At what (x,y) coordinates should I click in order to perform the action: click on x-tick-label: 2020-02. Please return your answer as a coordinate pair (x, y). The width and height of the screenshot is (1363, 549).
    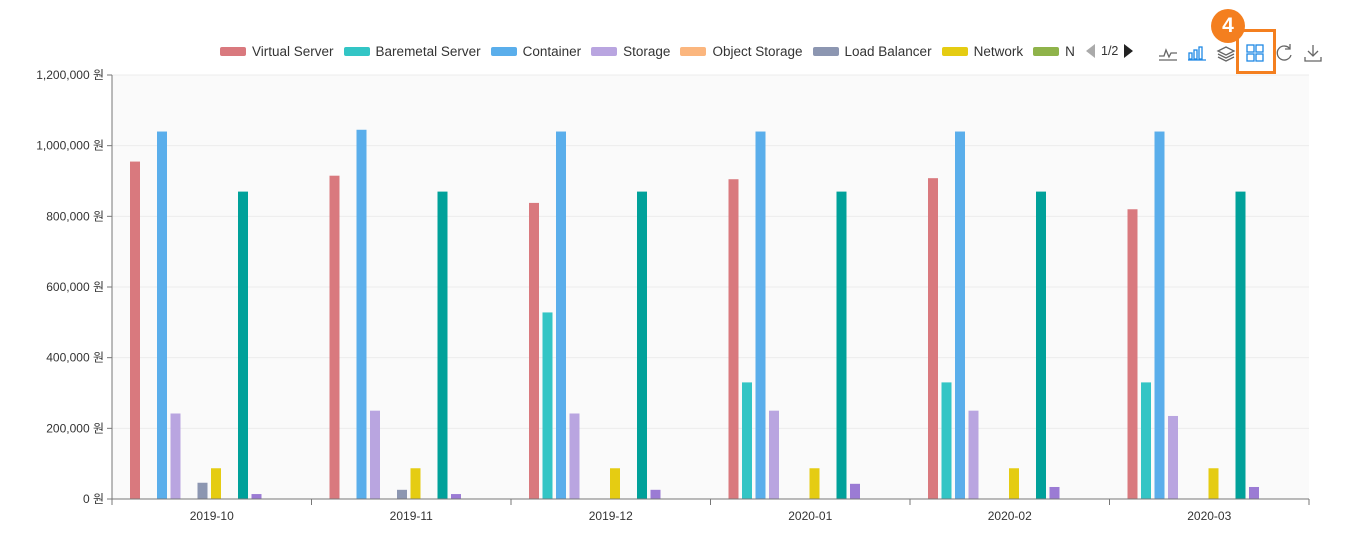
    Looking at the image, I should click on (1010, 516).